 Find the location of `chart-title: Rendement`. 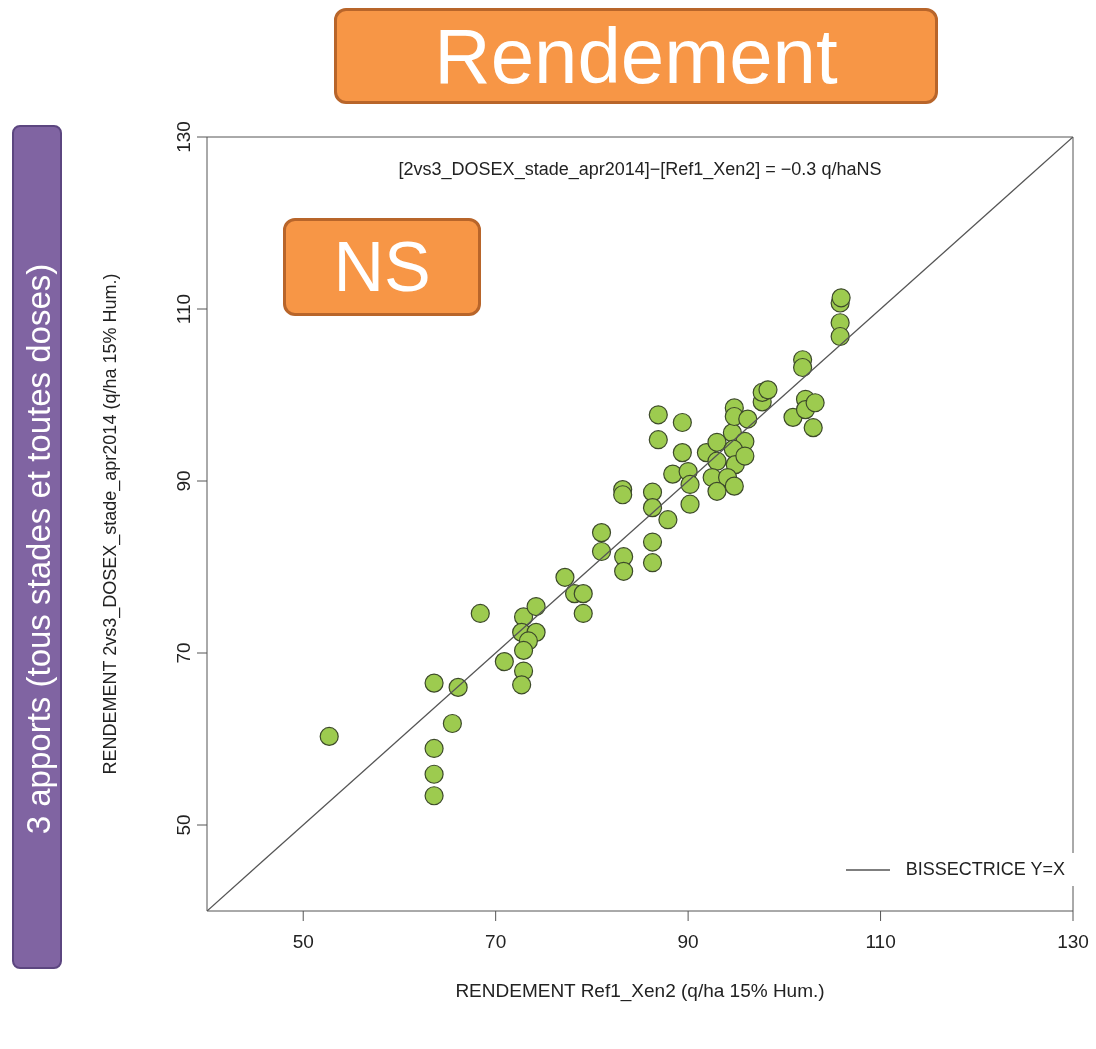

chart-title: Rendement is located at coordinates (636, 56).